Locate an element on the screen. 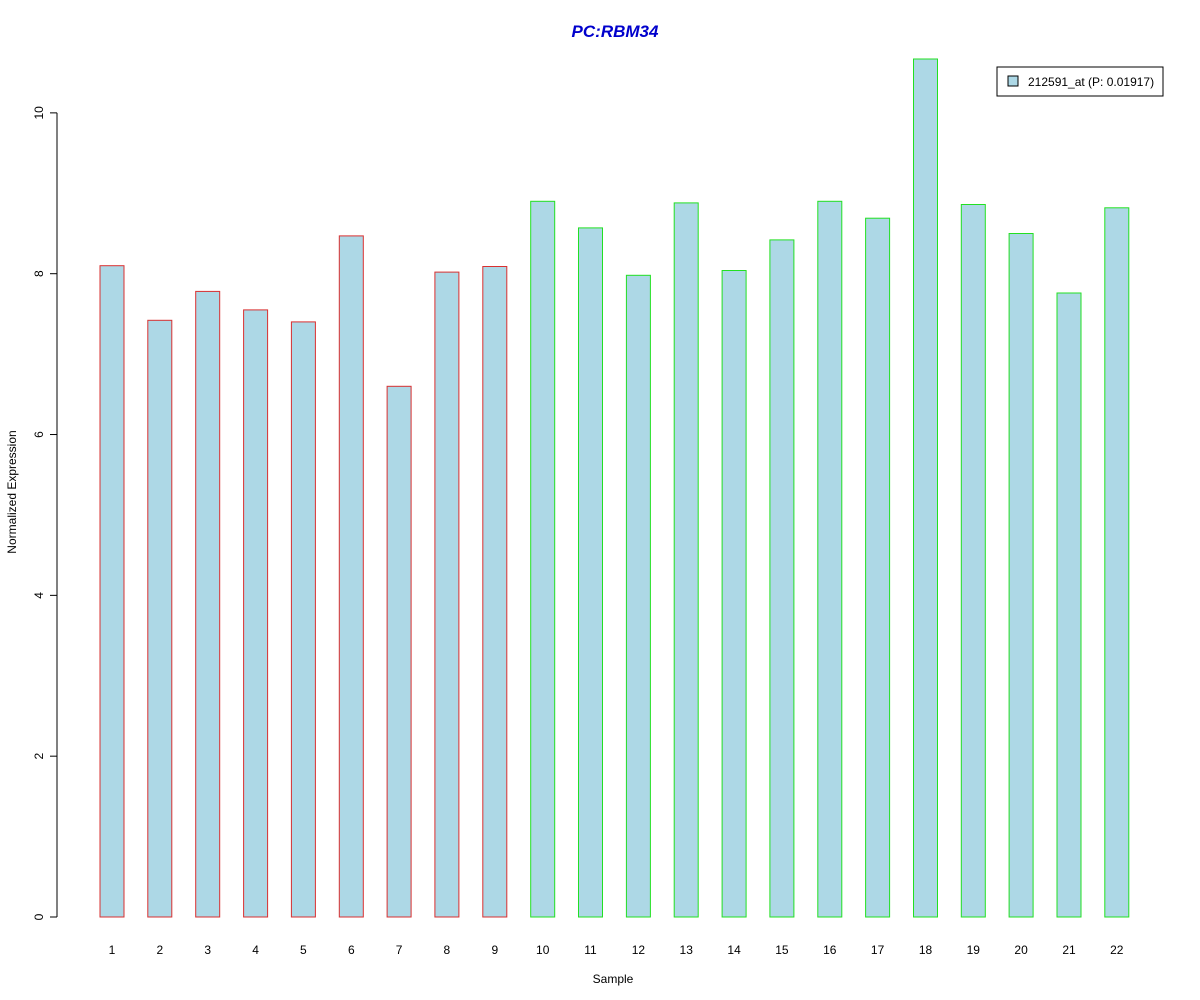 This screenshot has width=1200, height=1000. x-tick-label: 7 is located at coordinates (399, 950).